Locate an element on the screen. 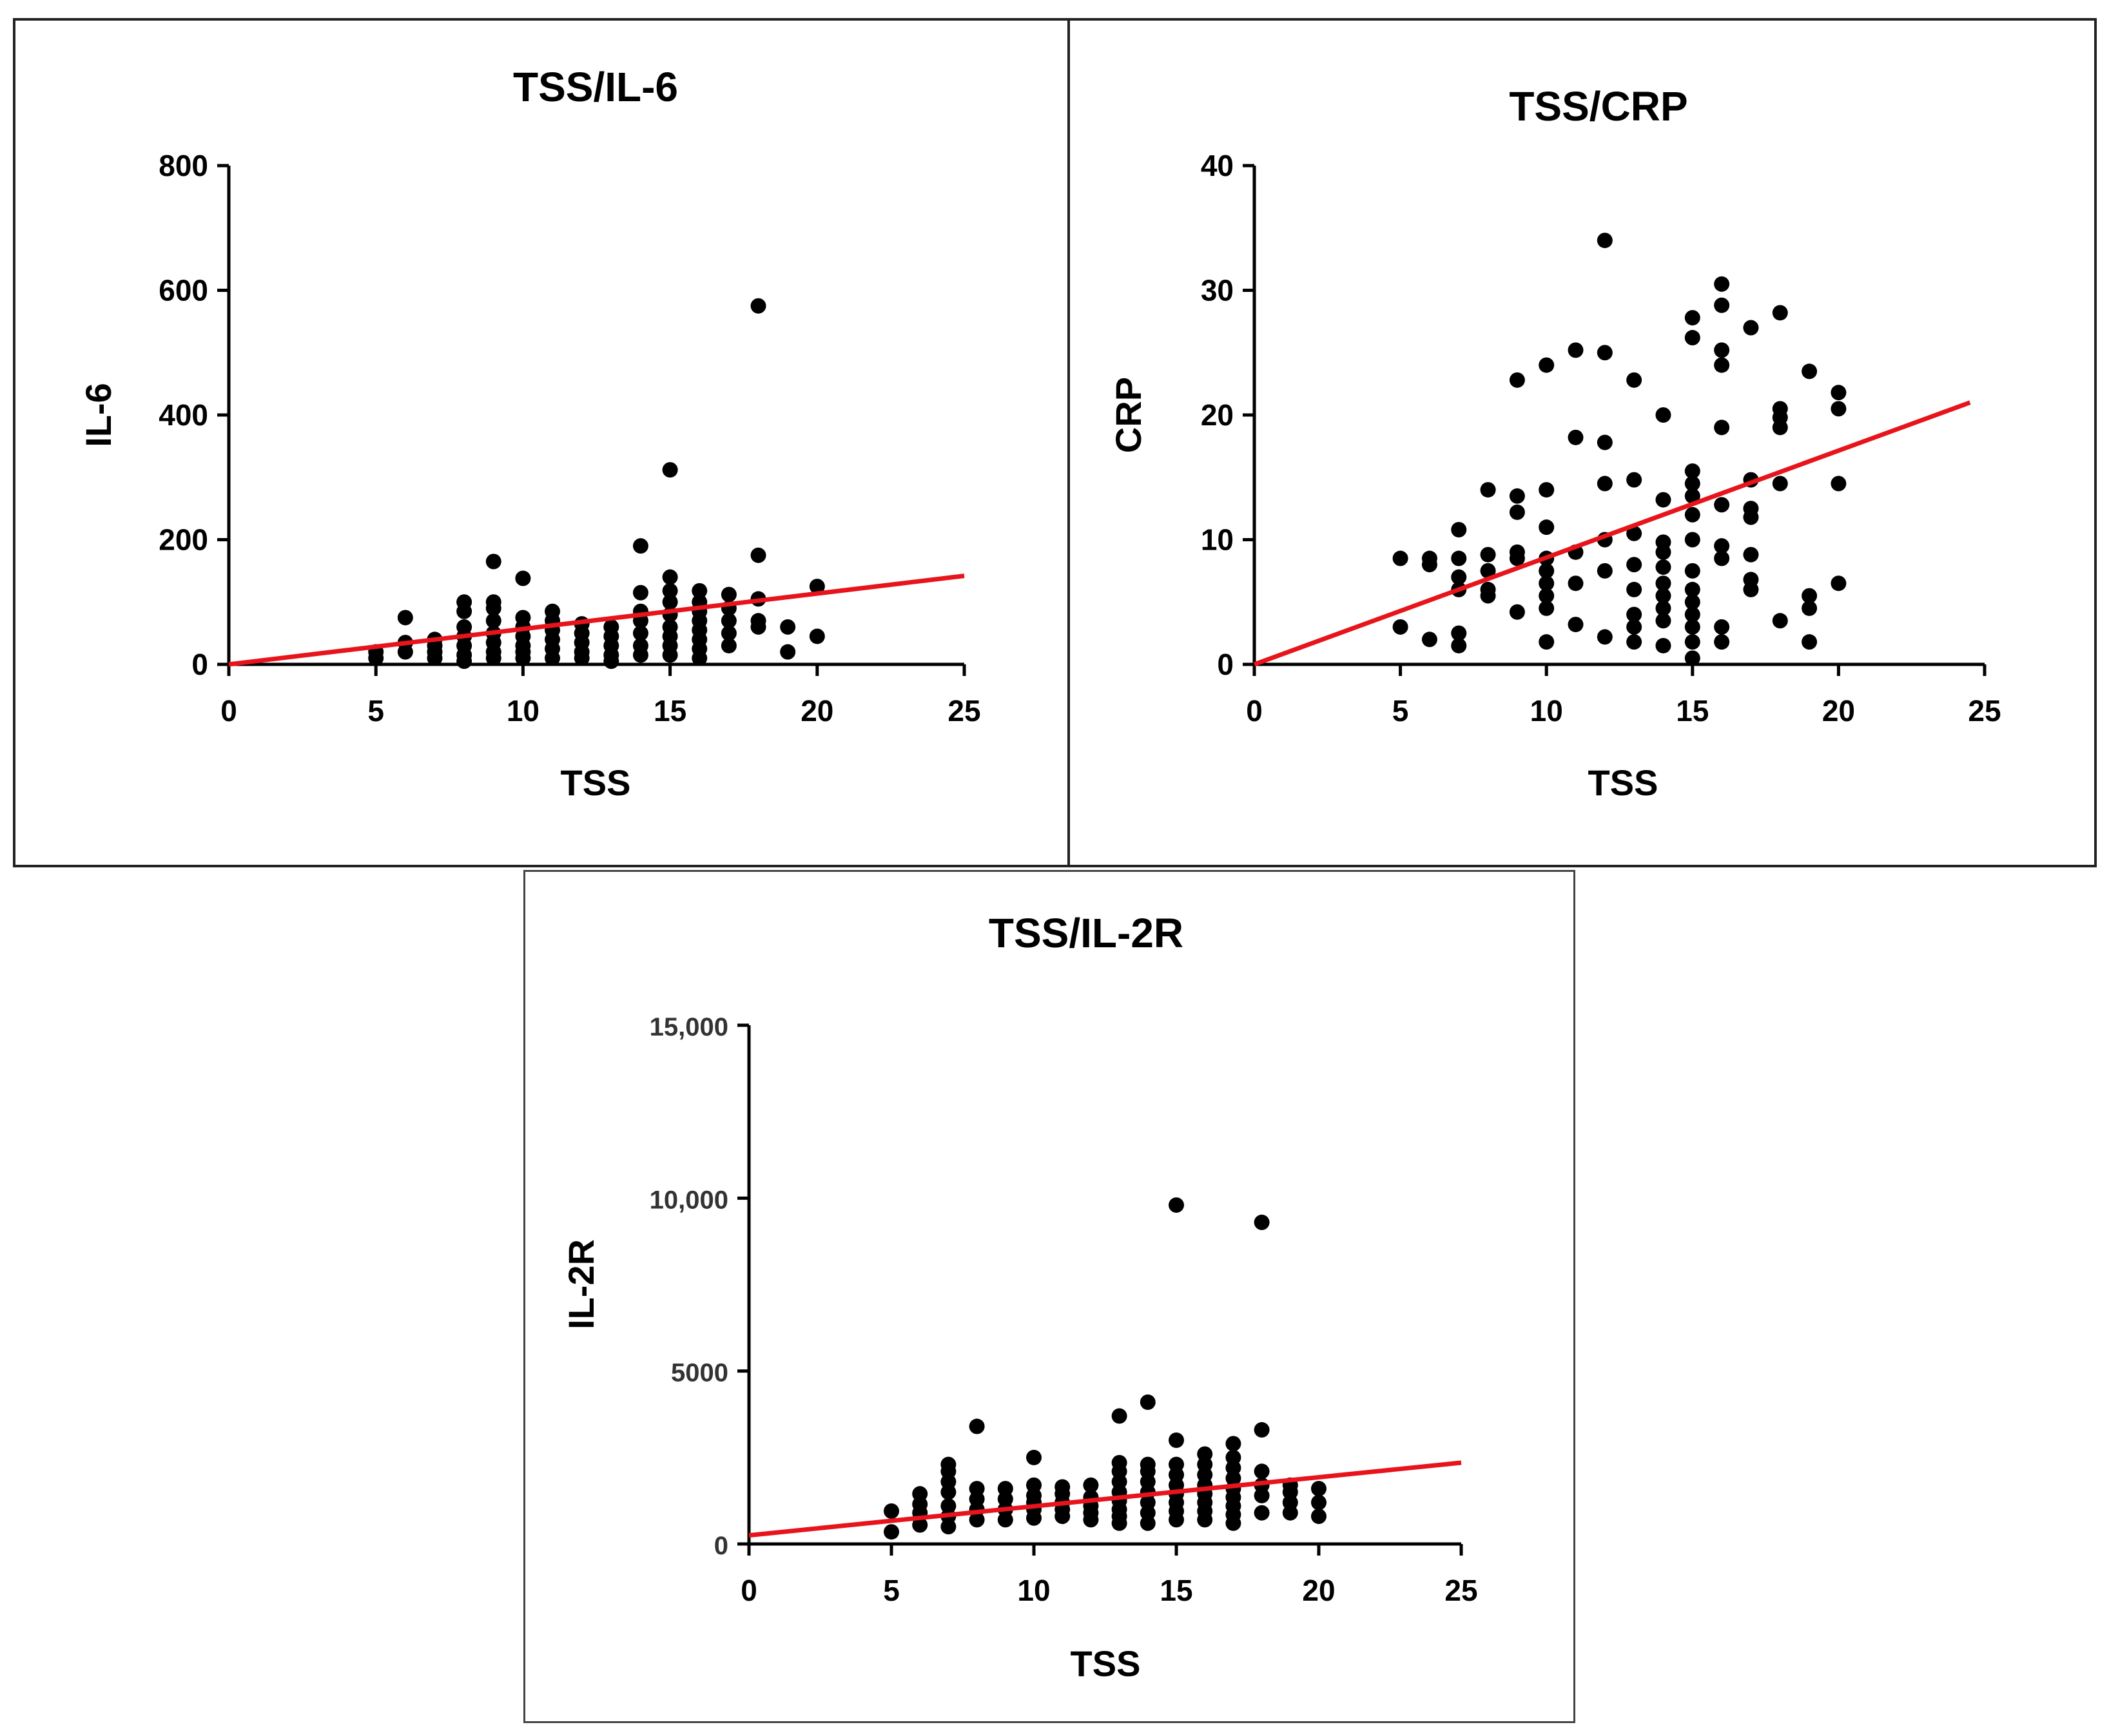  x-tick-label: 15 is located at coordinates (1176, 1591).